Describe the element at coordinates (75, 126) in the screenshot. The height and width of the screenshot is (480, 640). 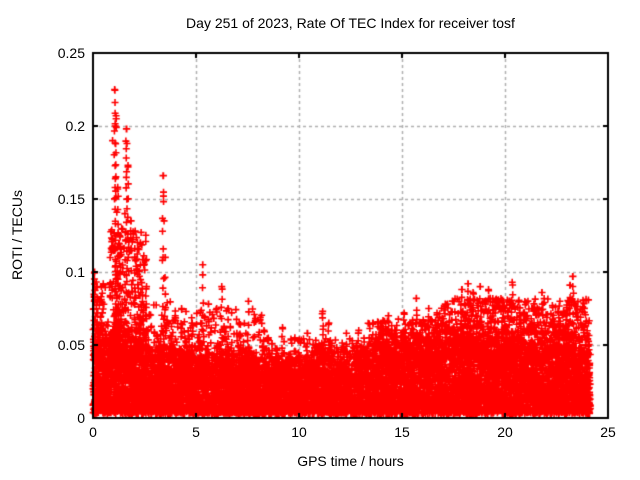
I see `y-tick-label: 0.2` at that location.